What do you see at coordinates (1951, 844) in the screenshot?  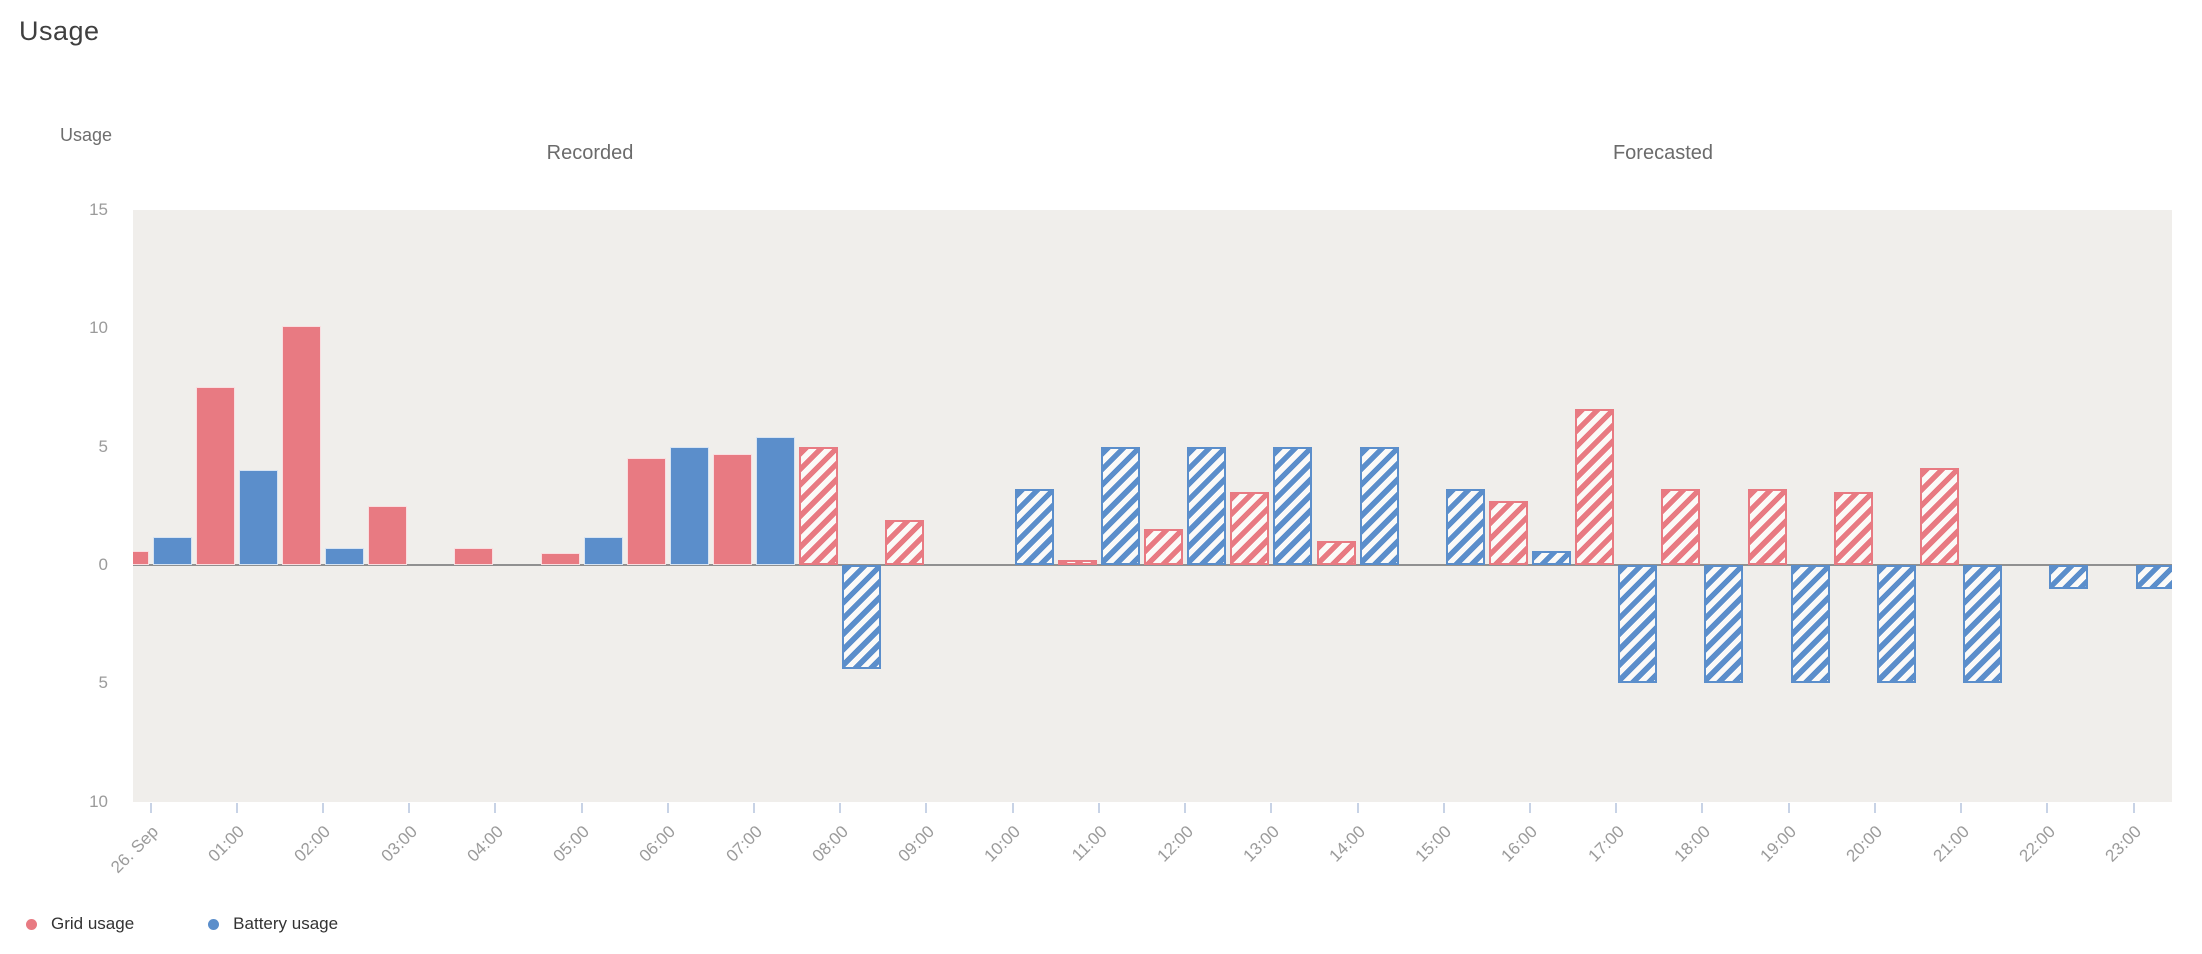 I see `x-tick-label-21:00: 21:00` at bounding box center [1951, 844].